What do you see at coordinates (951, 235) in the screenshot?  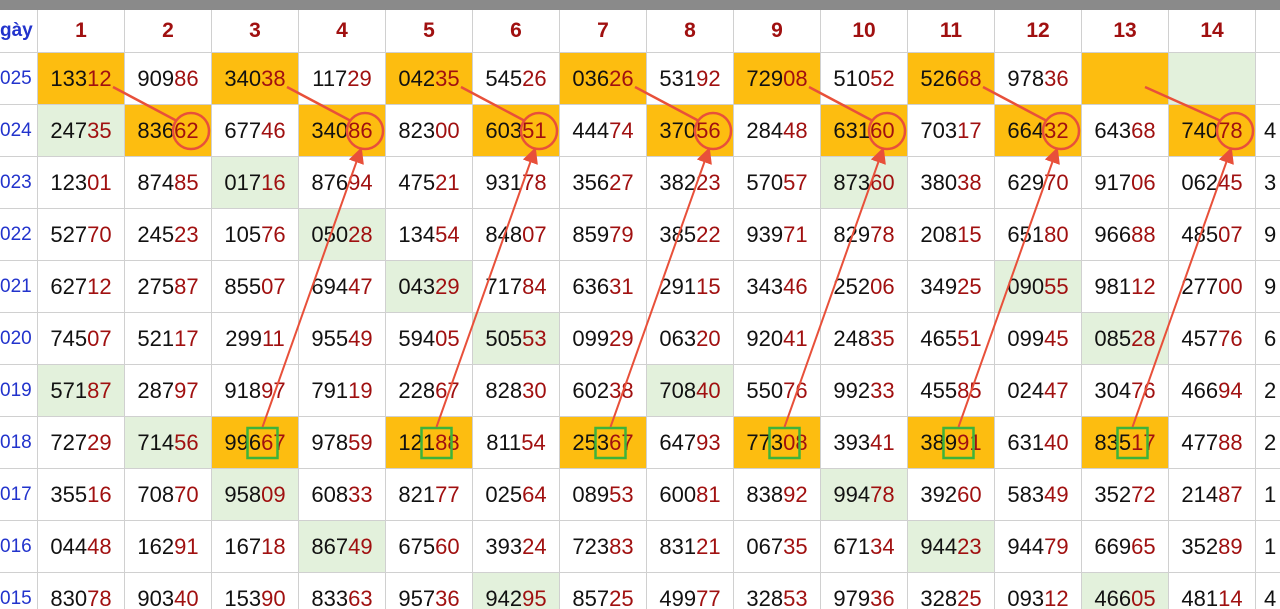 I see `number-cell: 208 15` at bounding box center [951, 235].